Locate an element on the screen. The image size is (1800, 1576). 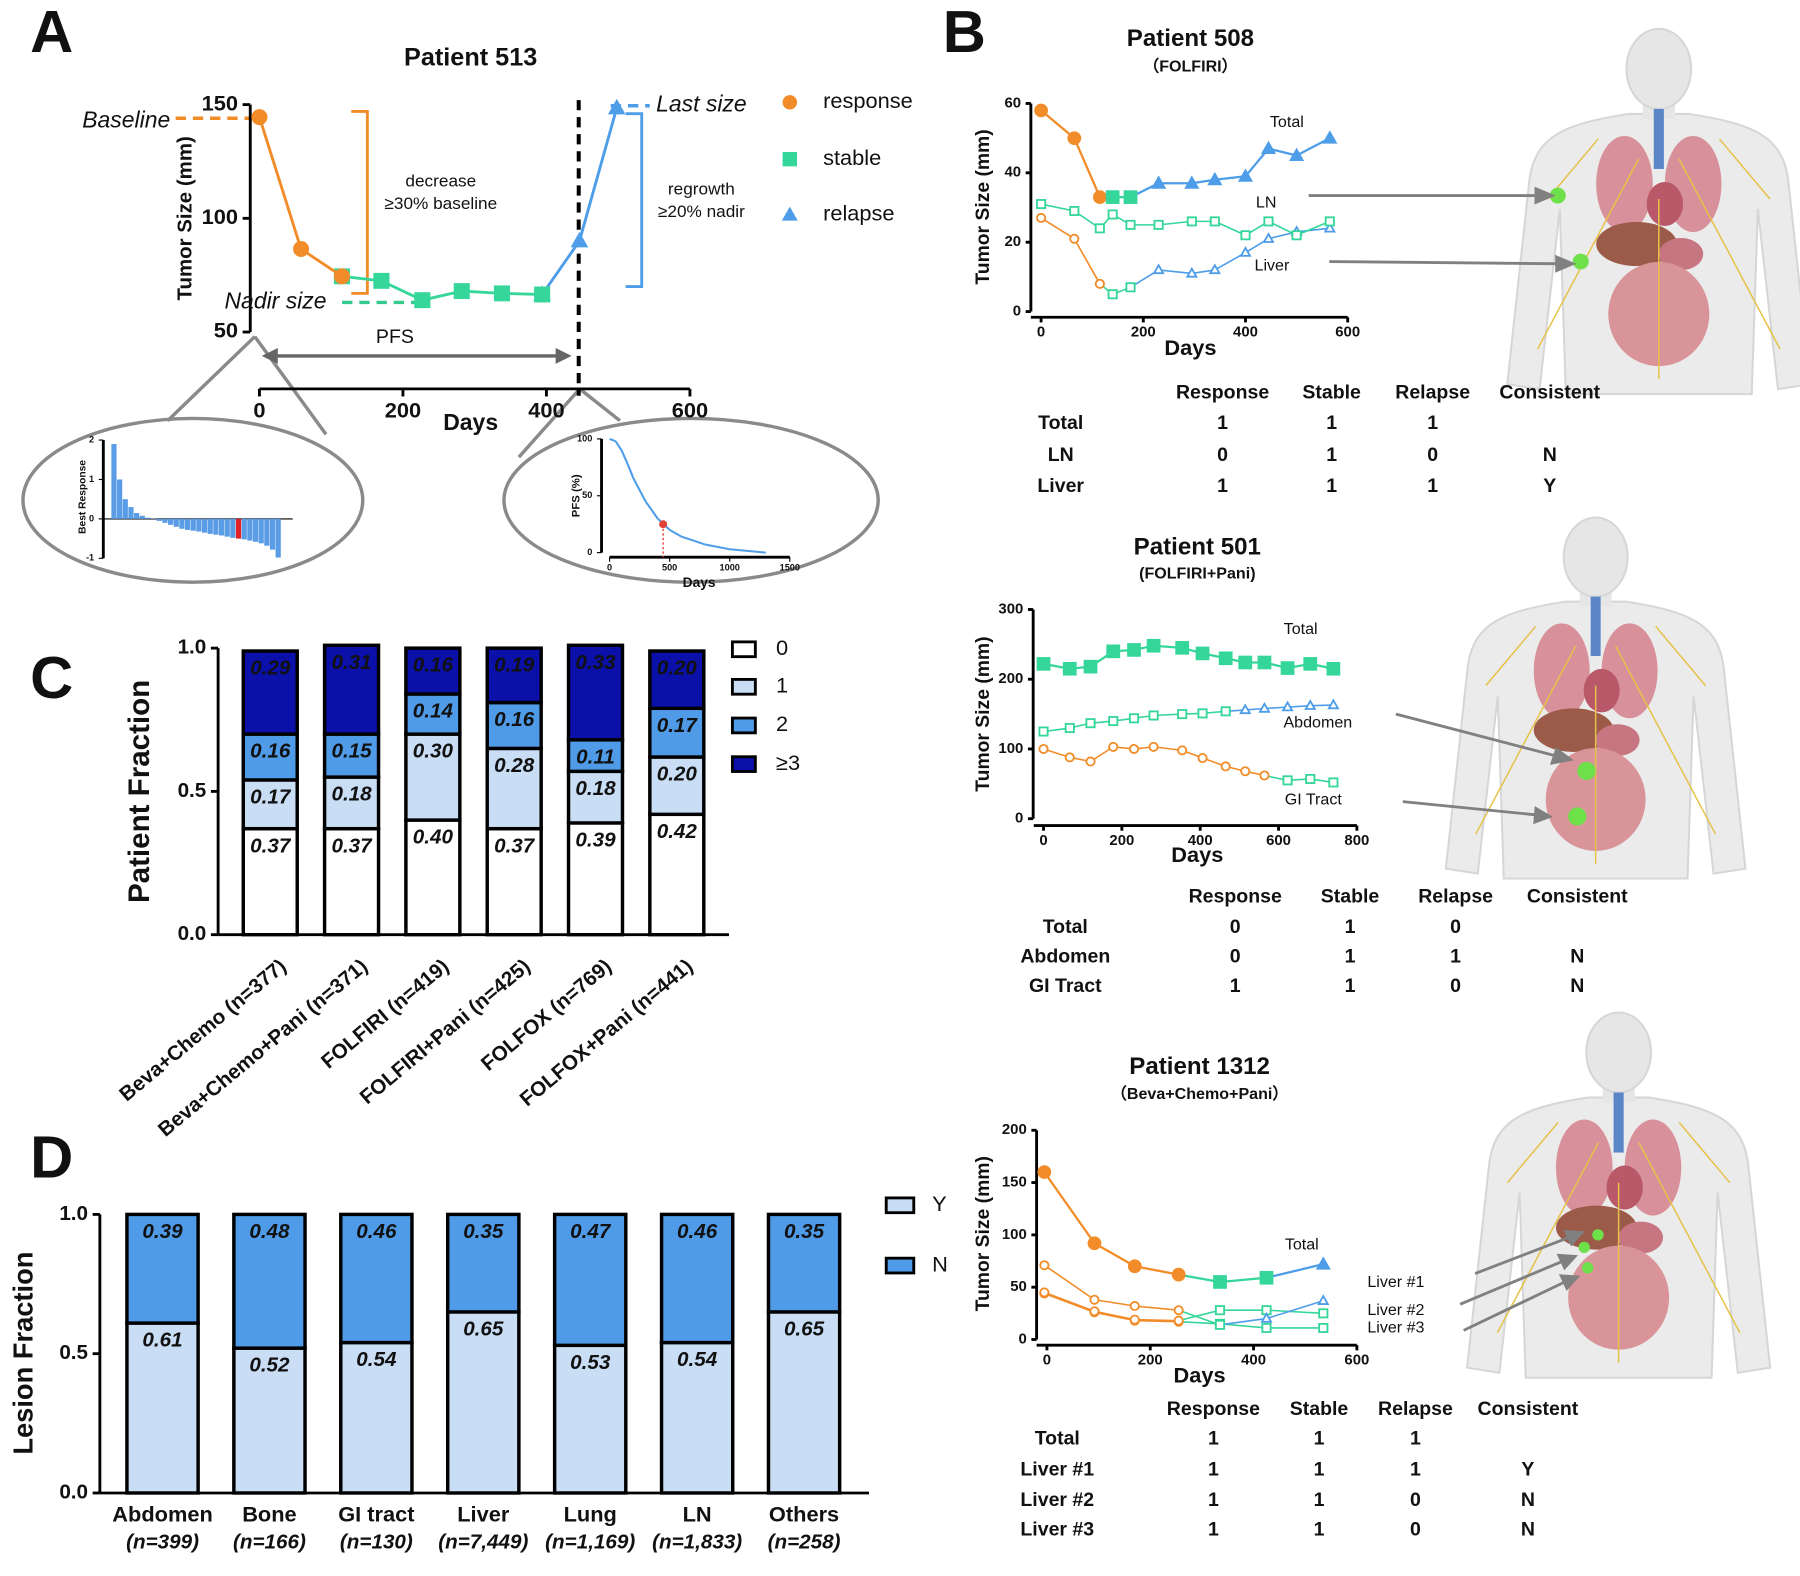
value-label: 0.11 is located at coordinates (595, 757).